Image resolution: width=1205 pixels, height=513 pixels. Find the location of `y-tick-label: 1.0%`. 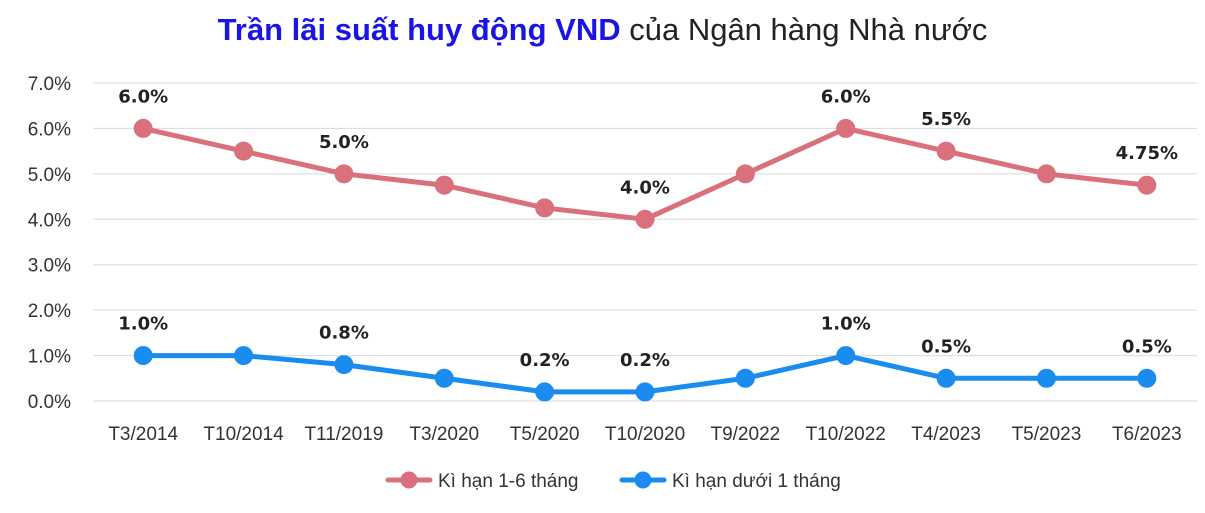

y-tick-label: 1.0% is located at coordinates (49, 357).